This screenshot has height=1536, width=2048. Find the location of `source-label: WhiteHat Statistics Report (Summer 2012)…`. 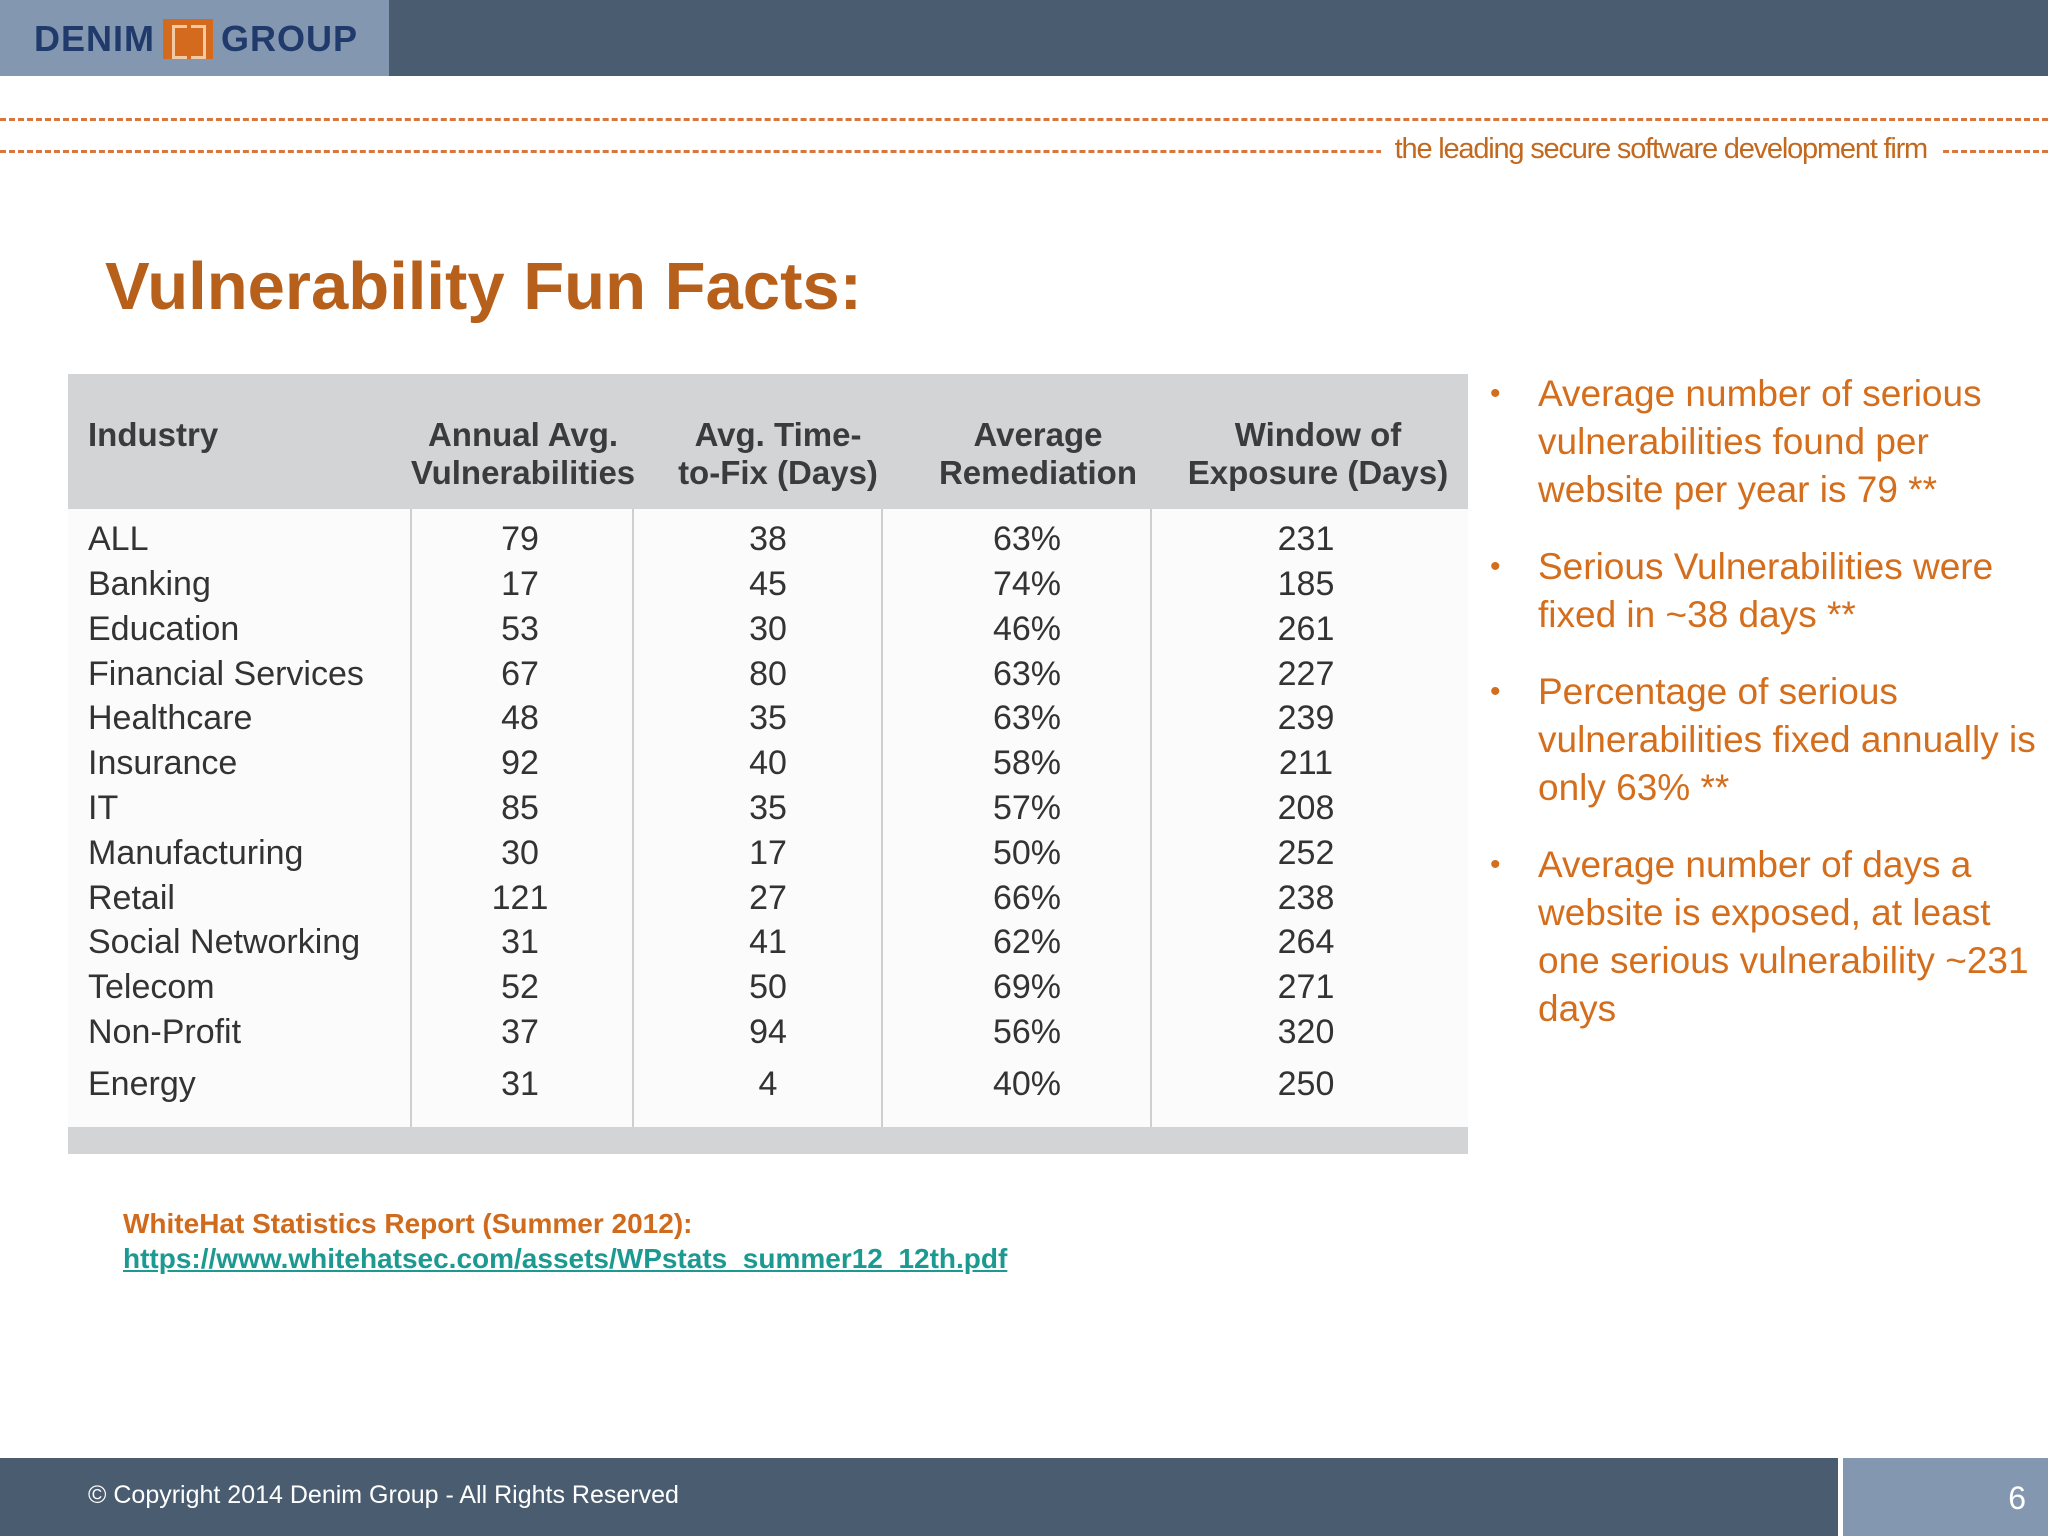

source-label: WhiteHat Statistics Report (Summer 2012)… is located at coordinates (408, 1223).